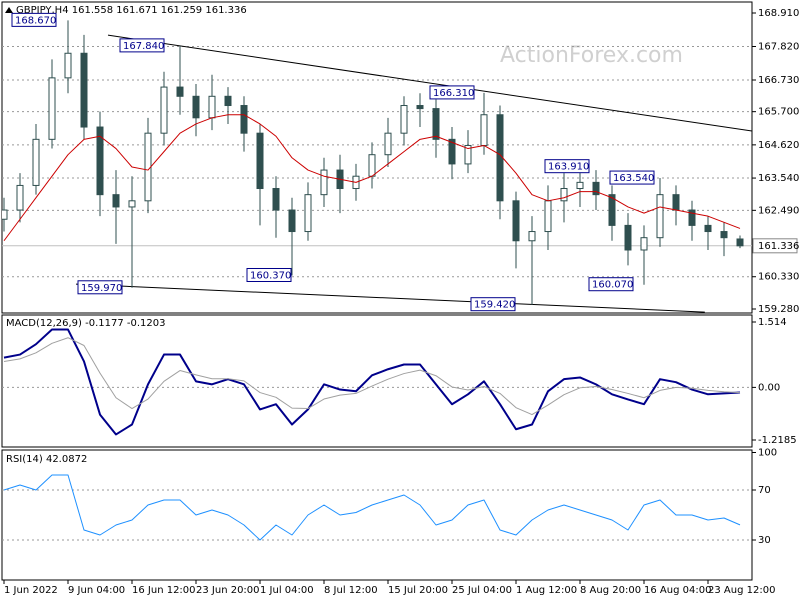 This screenshot has width=800, height=600. I want to click on y-tick-label: 168.910, so click(778, 13).